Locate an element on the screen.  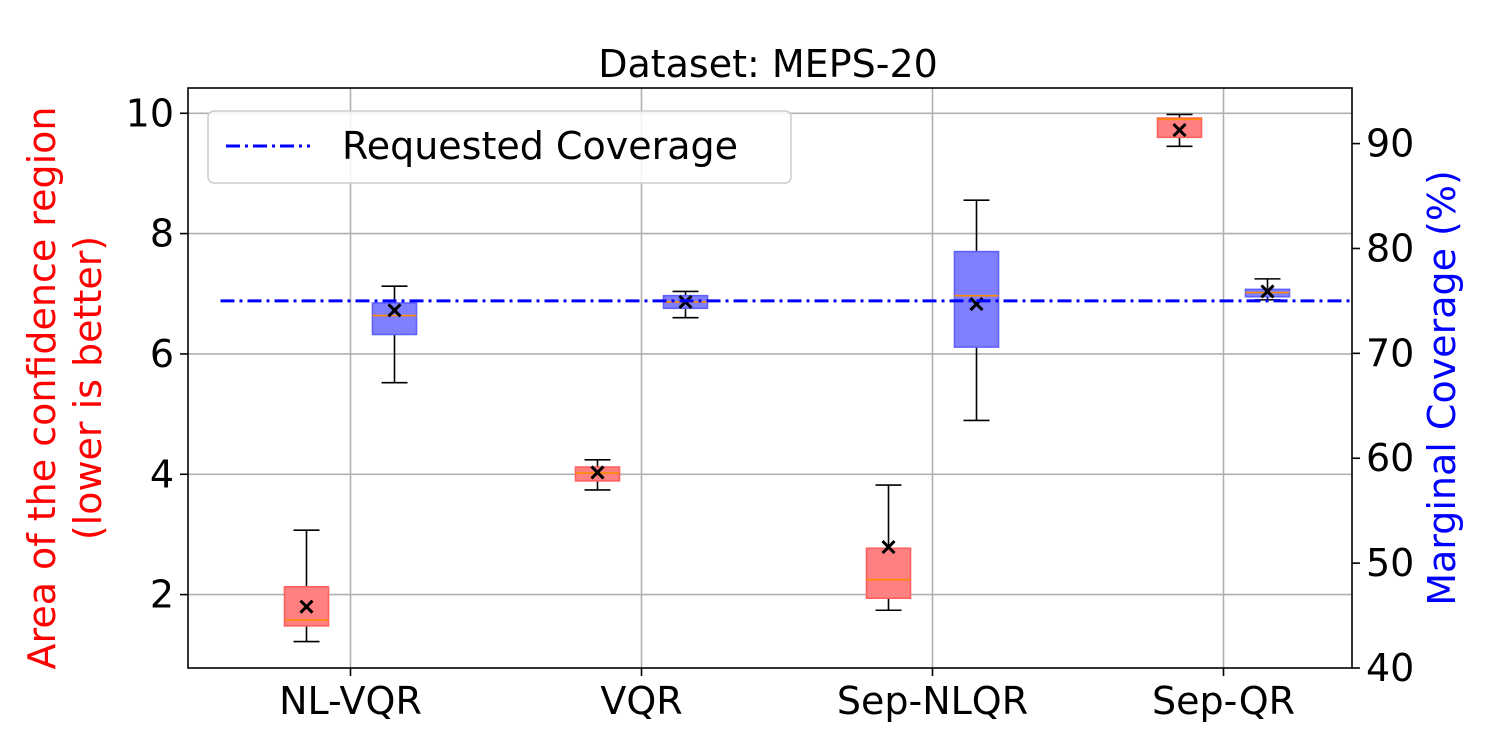
right-tick-label: 40 is located at coordinates (1390, 668).